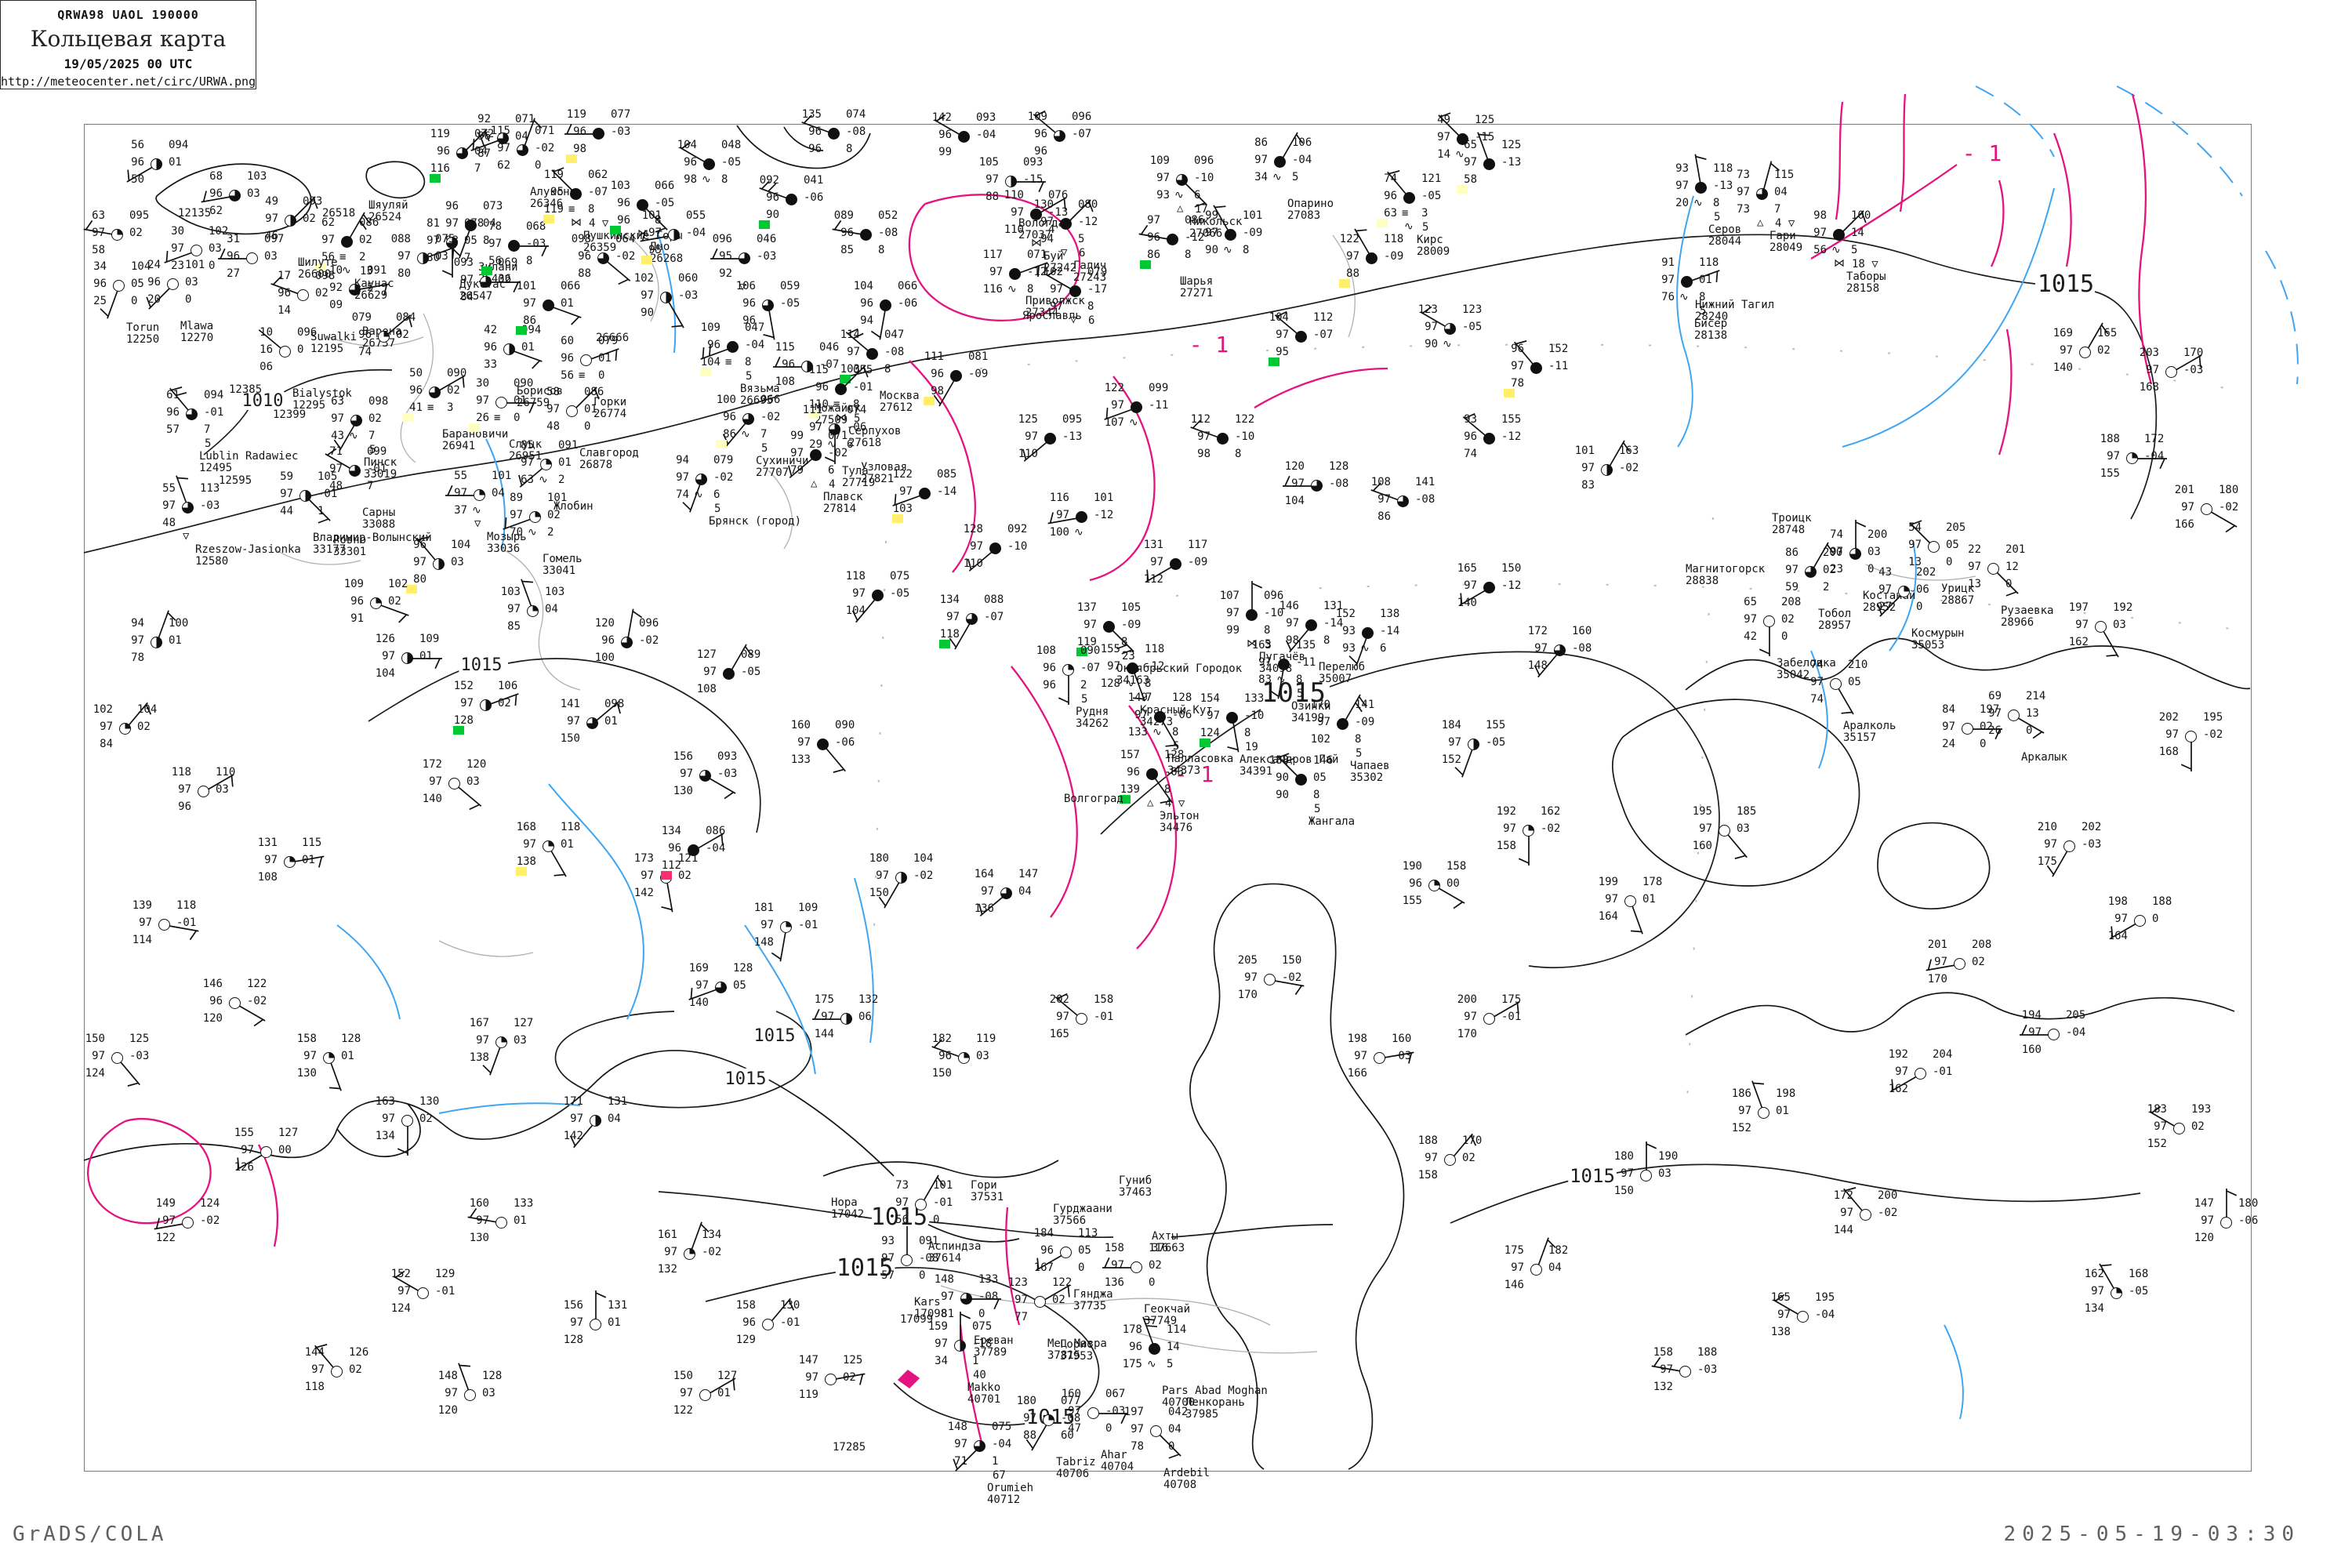 This screenshot has height=1568, width=2352. What do you see at coordinates (493, 206) in the screenshot?
I see `pressure-value: 073` at bounding box center [493, 206].